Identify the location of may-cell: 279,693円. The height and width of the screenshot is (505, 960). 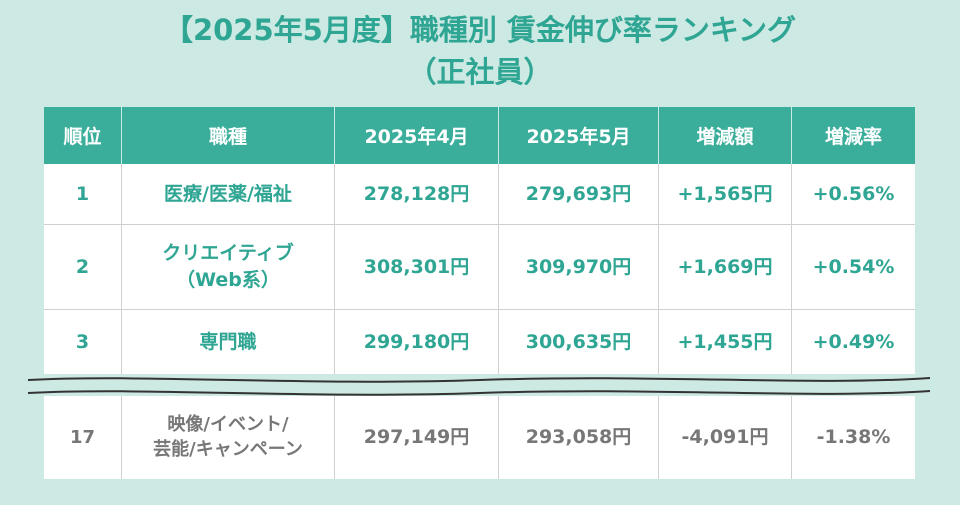
(578, 193).